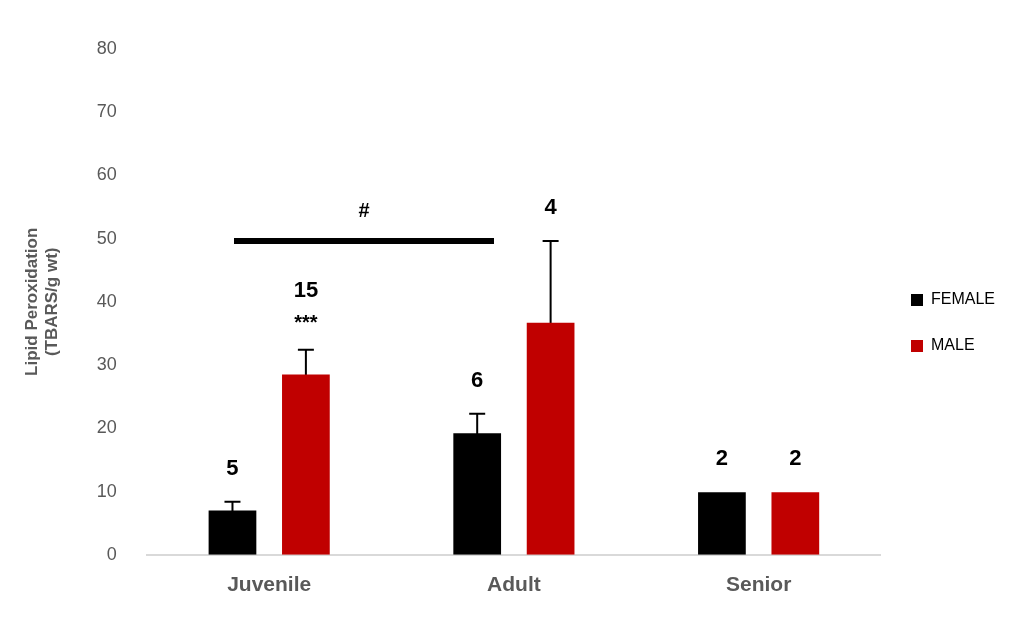  Describe the element at coordinates (514, 584) in the screenshot. I see `x-tick-label: Adult` at that location.